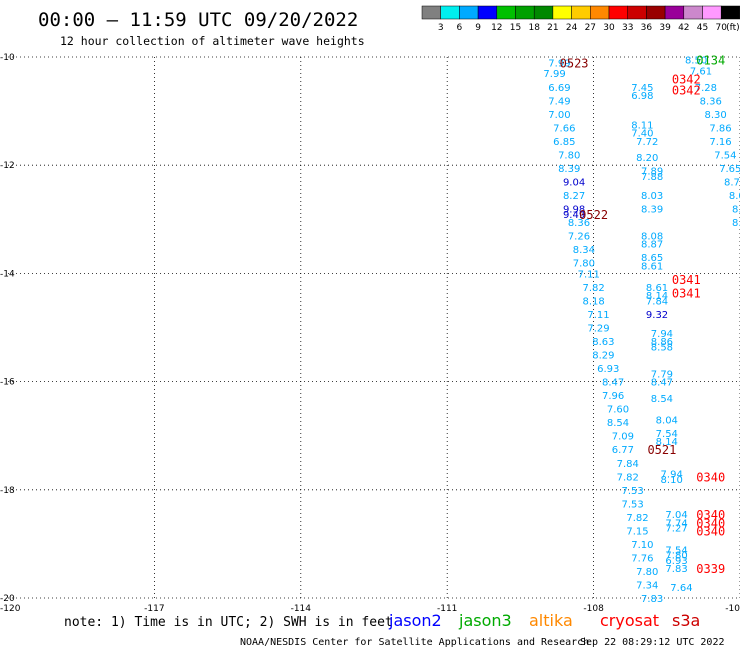 The image size is (740, 650). What do you see at coordinates (736, 223) in the screenshot?
I see `wave-height-value: 8.1` at bounding box center [736, 223].